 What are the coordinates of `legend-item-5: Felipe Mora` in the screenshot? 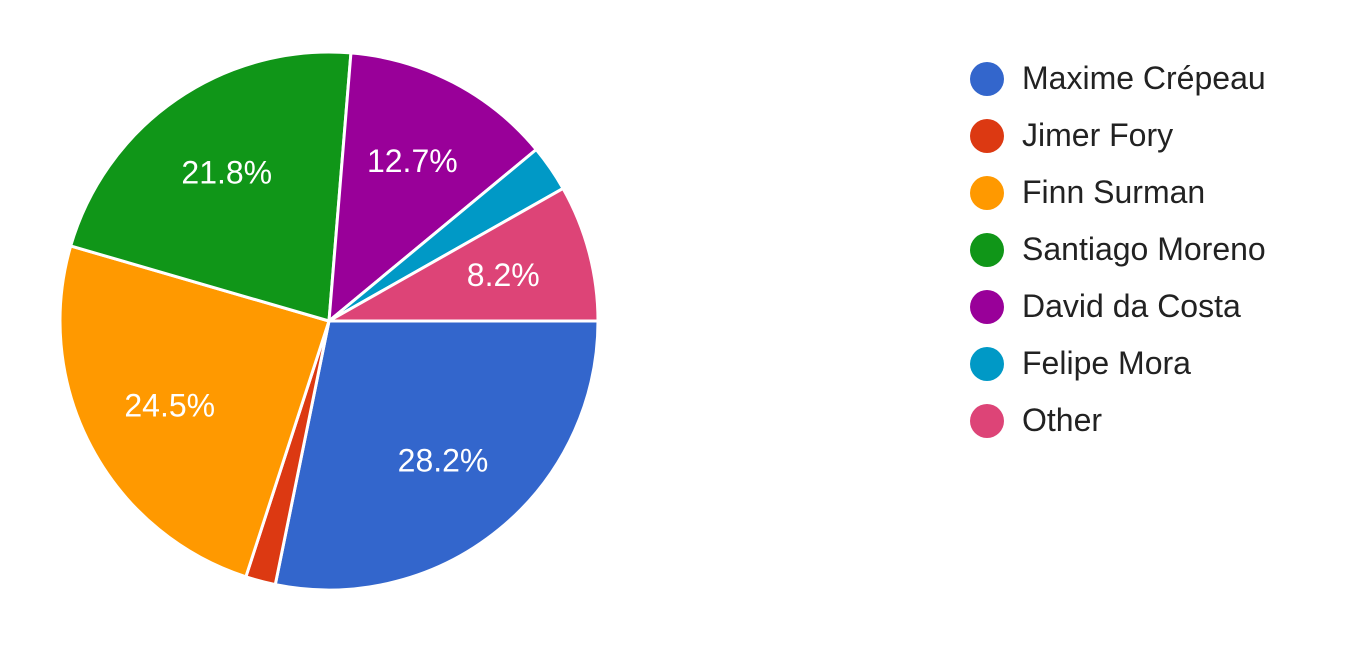 It's located at (1118, 363).